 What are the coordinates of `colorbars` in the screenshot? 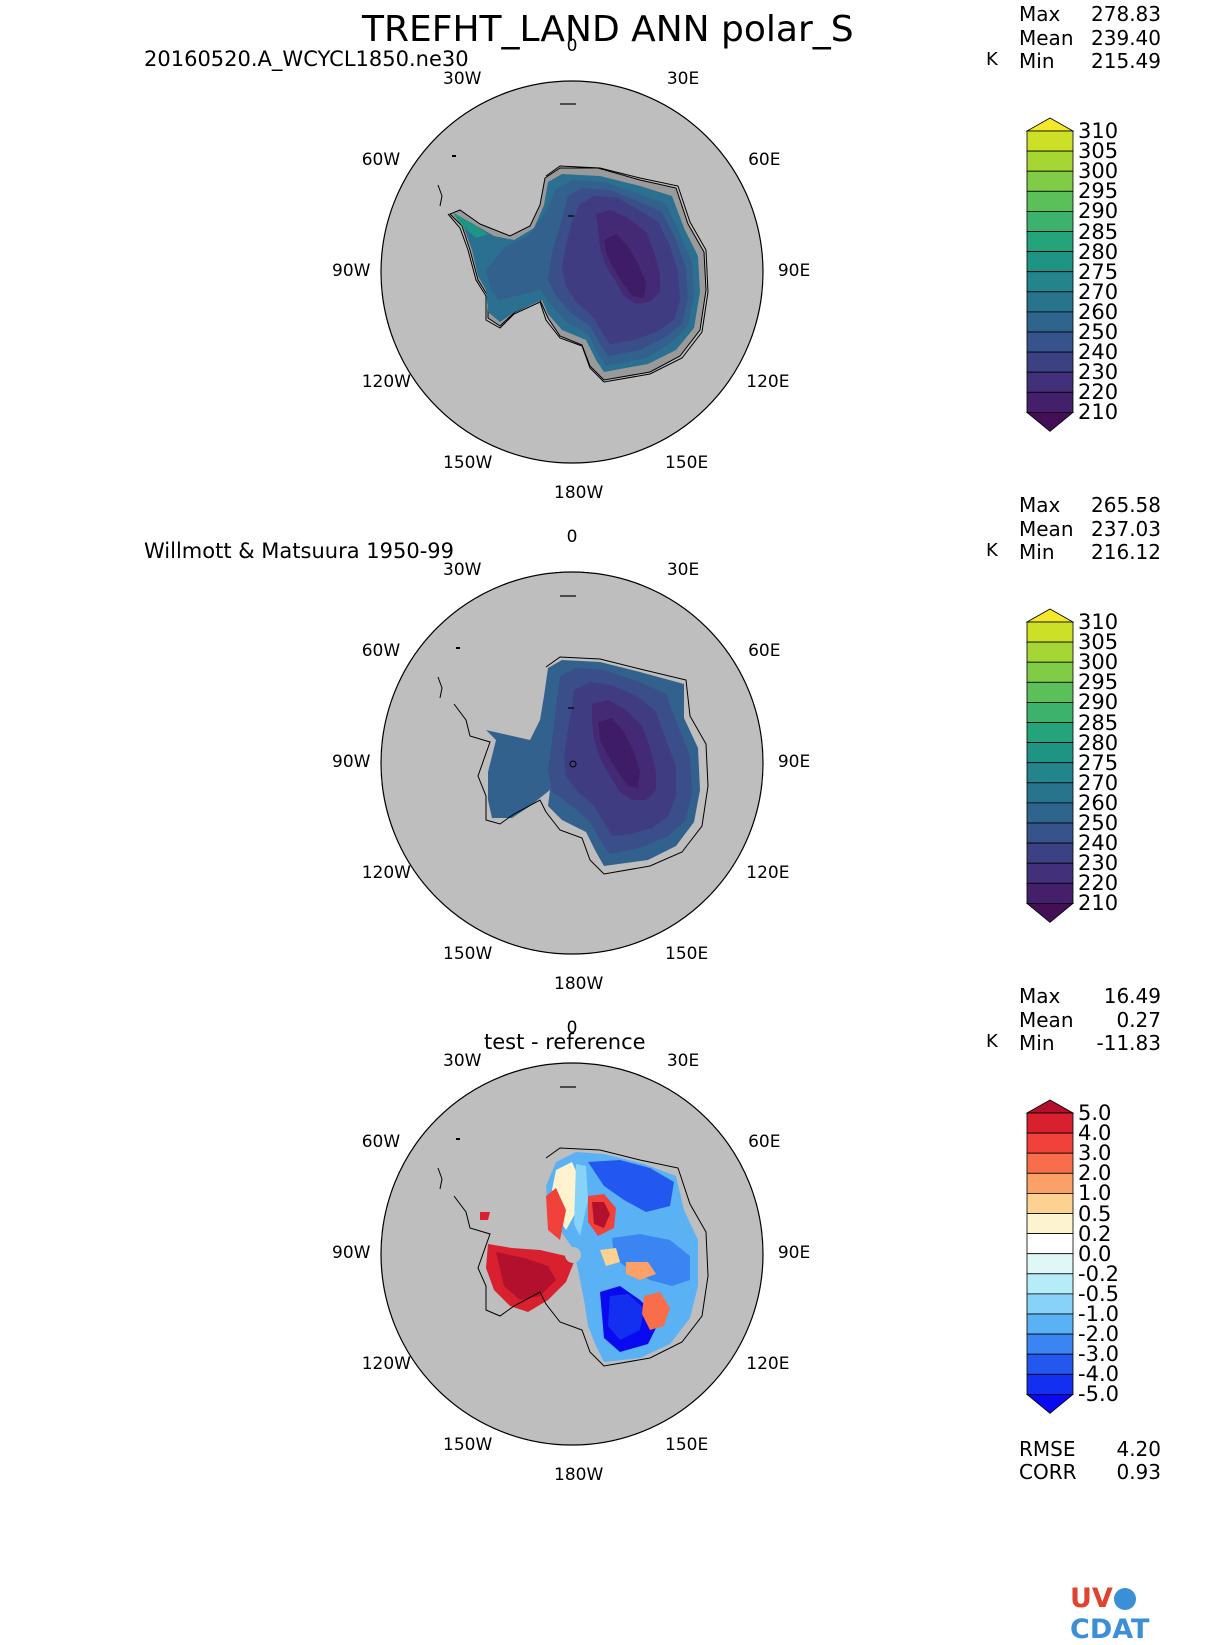 It's located at (1050, 765).